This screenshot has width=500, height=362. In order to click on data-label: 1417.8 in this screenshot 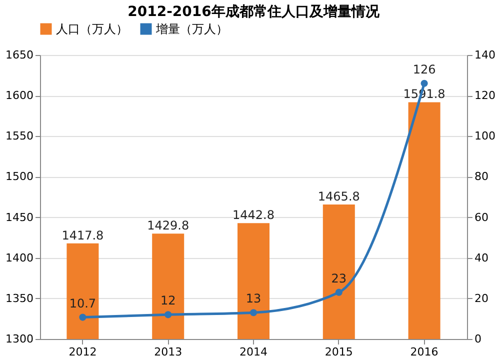, I will do `click(83, 235)`.